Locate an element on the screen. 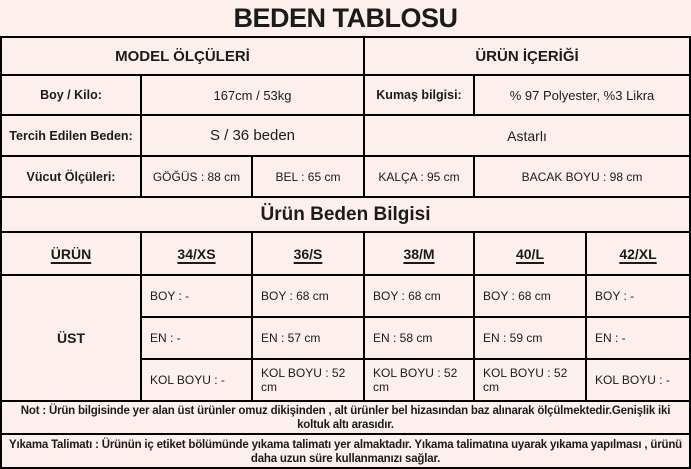  column-header-42xl: 42/XL is located at coordinates (638, 253).